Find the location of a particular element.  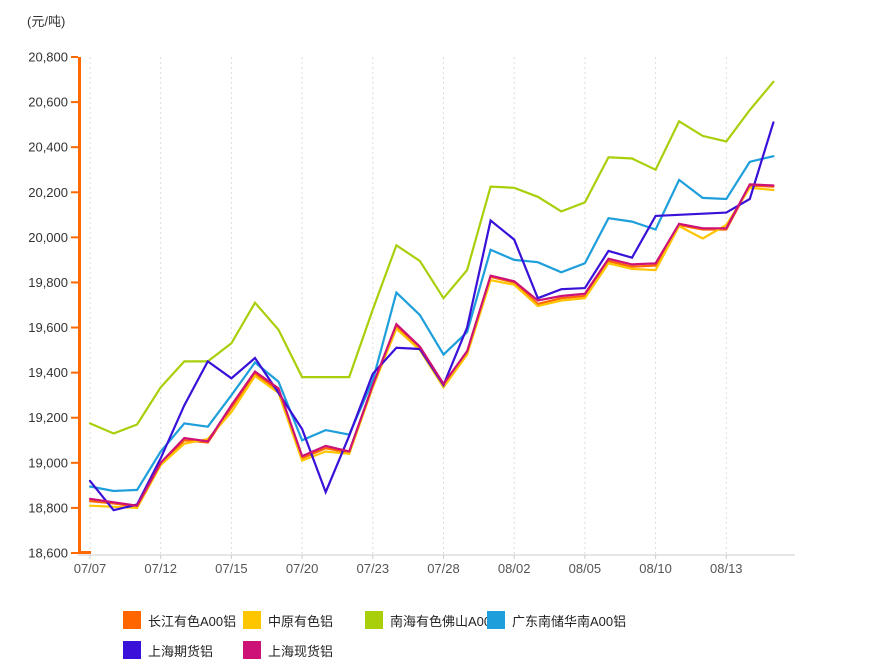

y-axis-label: 20,600 is located at coordinates (48, 102).